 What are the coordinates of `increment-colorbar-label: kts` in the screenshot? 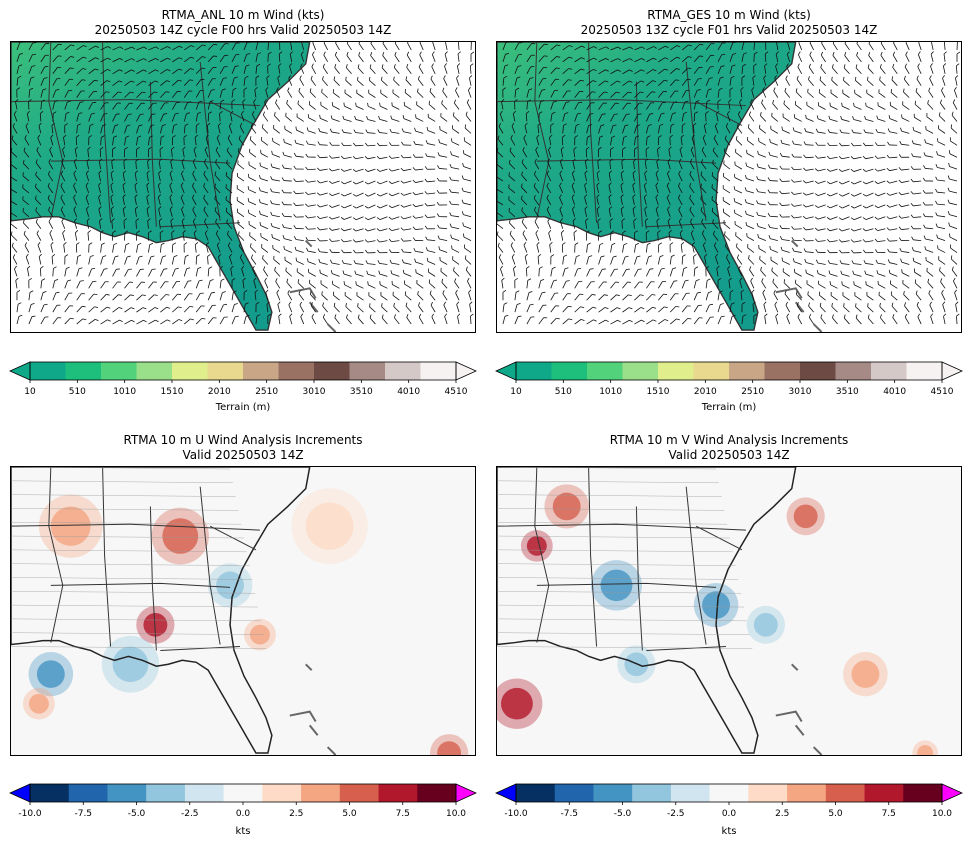 It's located at (243, 831).